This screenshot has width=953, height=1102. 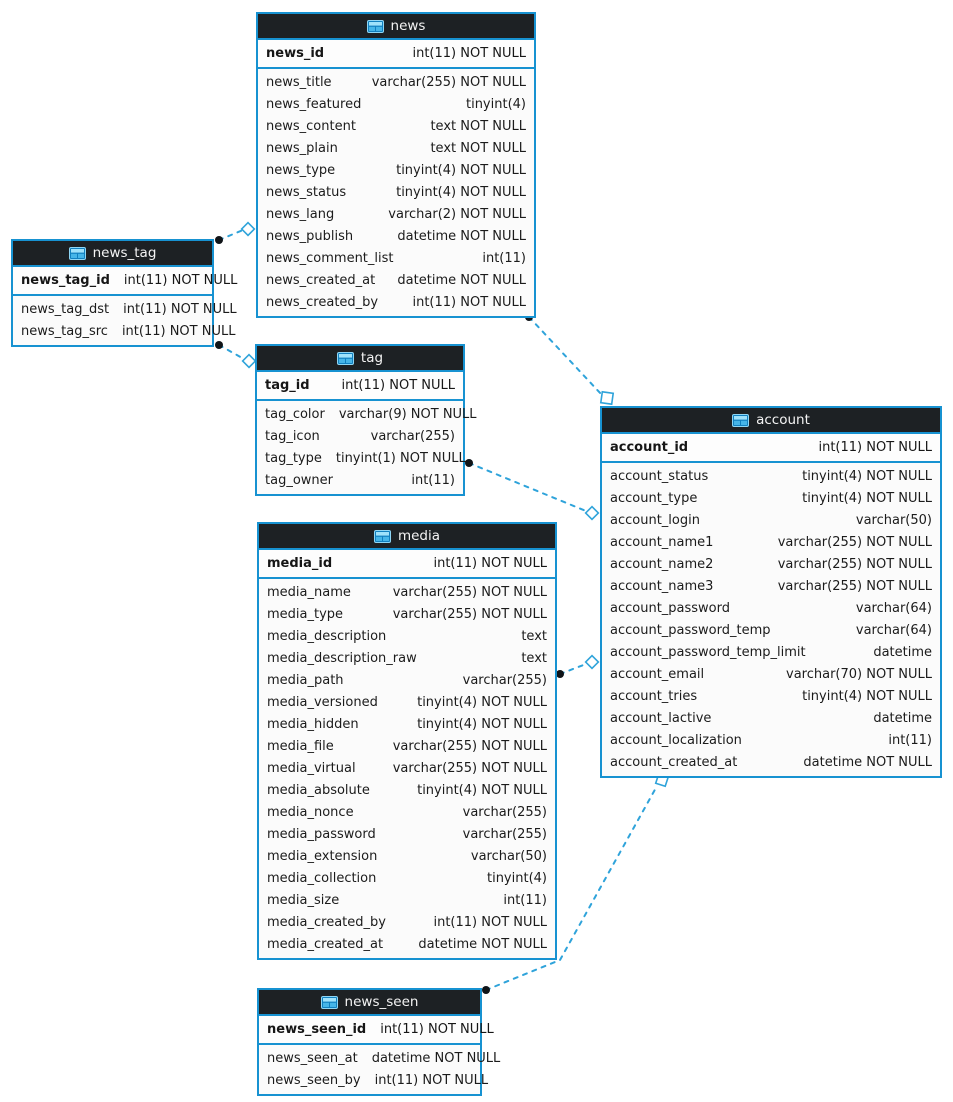 What do you see at coordinates (771, 447) in the screenshot?
I see `primary-key-row: account_id int(11) NOT NULL` at bounding box center [771, 447].